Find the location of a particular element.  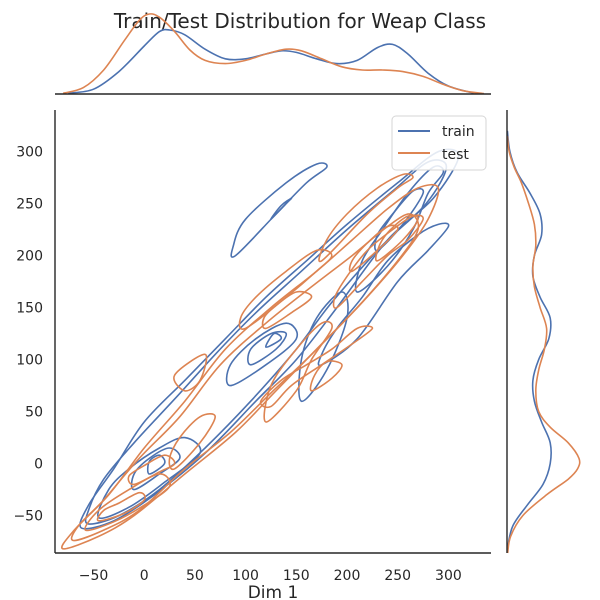

legend-label-train: train is located at coordinates (458, 132).